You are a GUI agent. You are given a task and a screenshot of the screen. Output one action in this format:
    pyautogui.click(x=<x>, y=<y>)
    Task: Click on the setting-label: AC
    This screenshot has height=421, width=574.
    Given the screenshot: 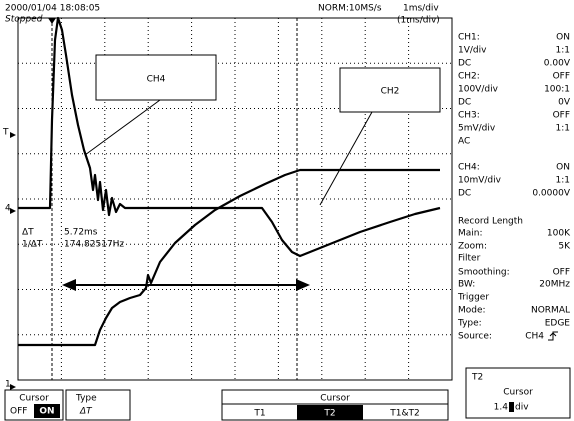 What is the action you would take?
    pyautogui.click(x=464, y=142)
    